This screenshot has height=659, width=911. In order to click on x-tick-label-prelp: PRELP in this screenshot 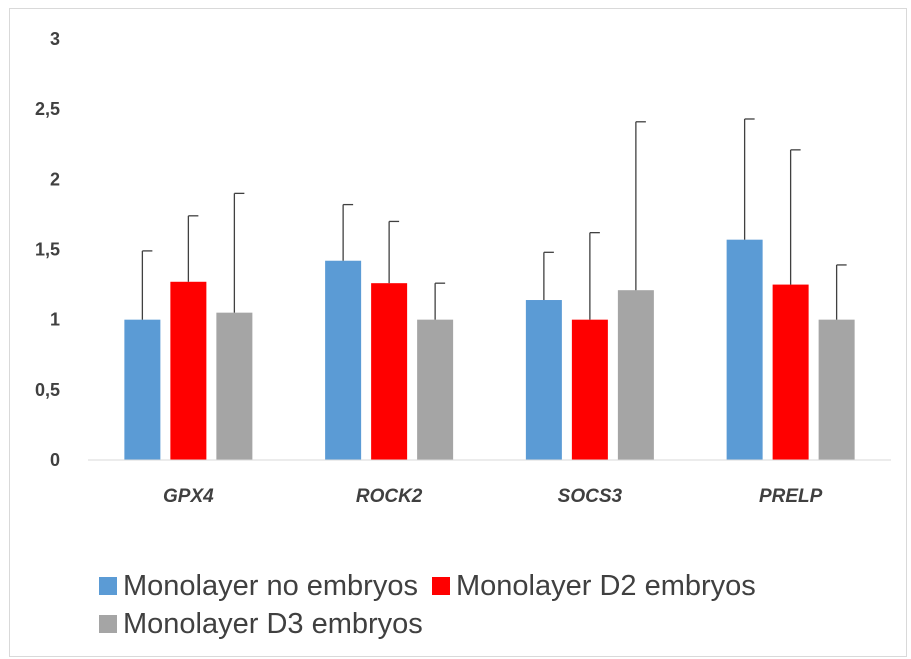, I will do `click(791, 496)`.